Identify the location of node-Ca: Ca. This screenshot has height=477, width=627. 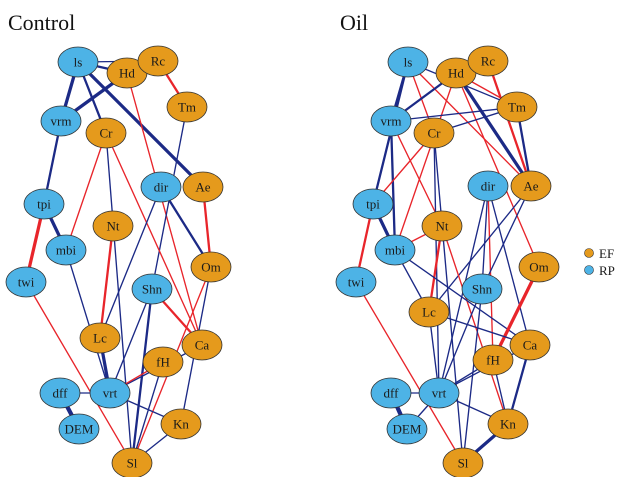
(202, 345).